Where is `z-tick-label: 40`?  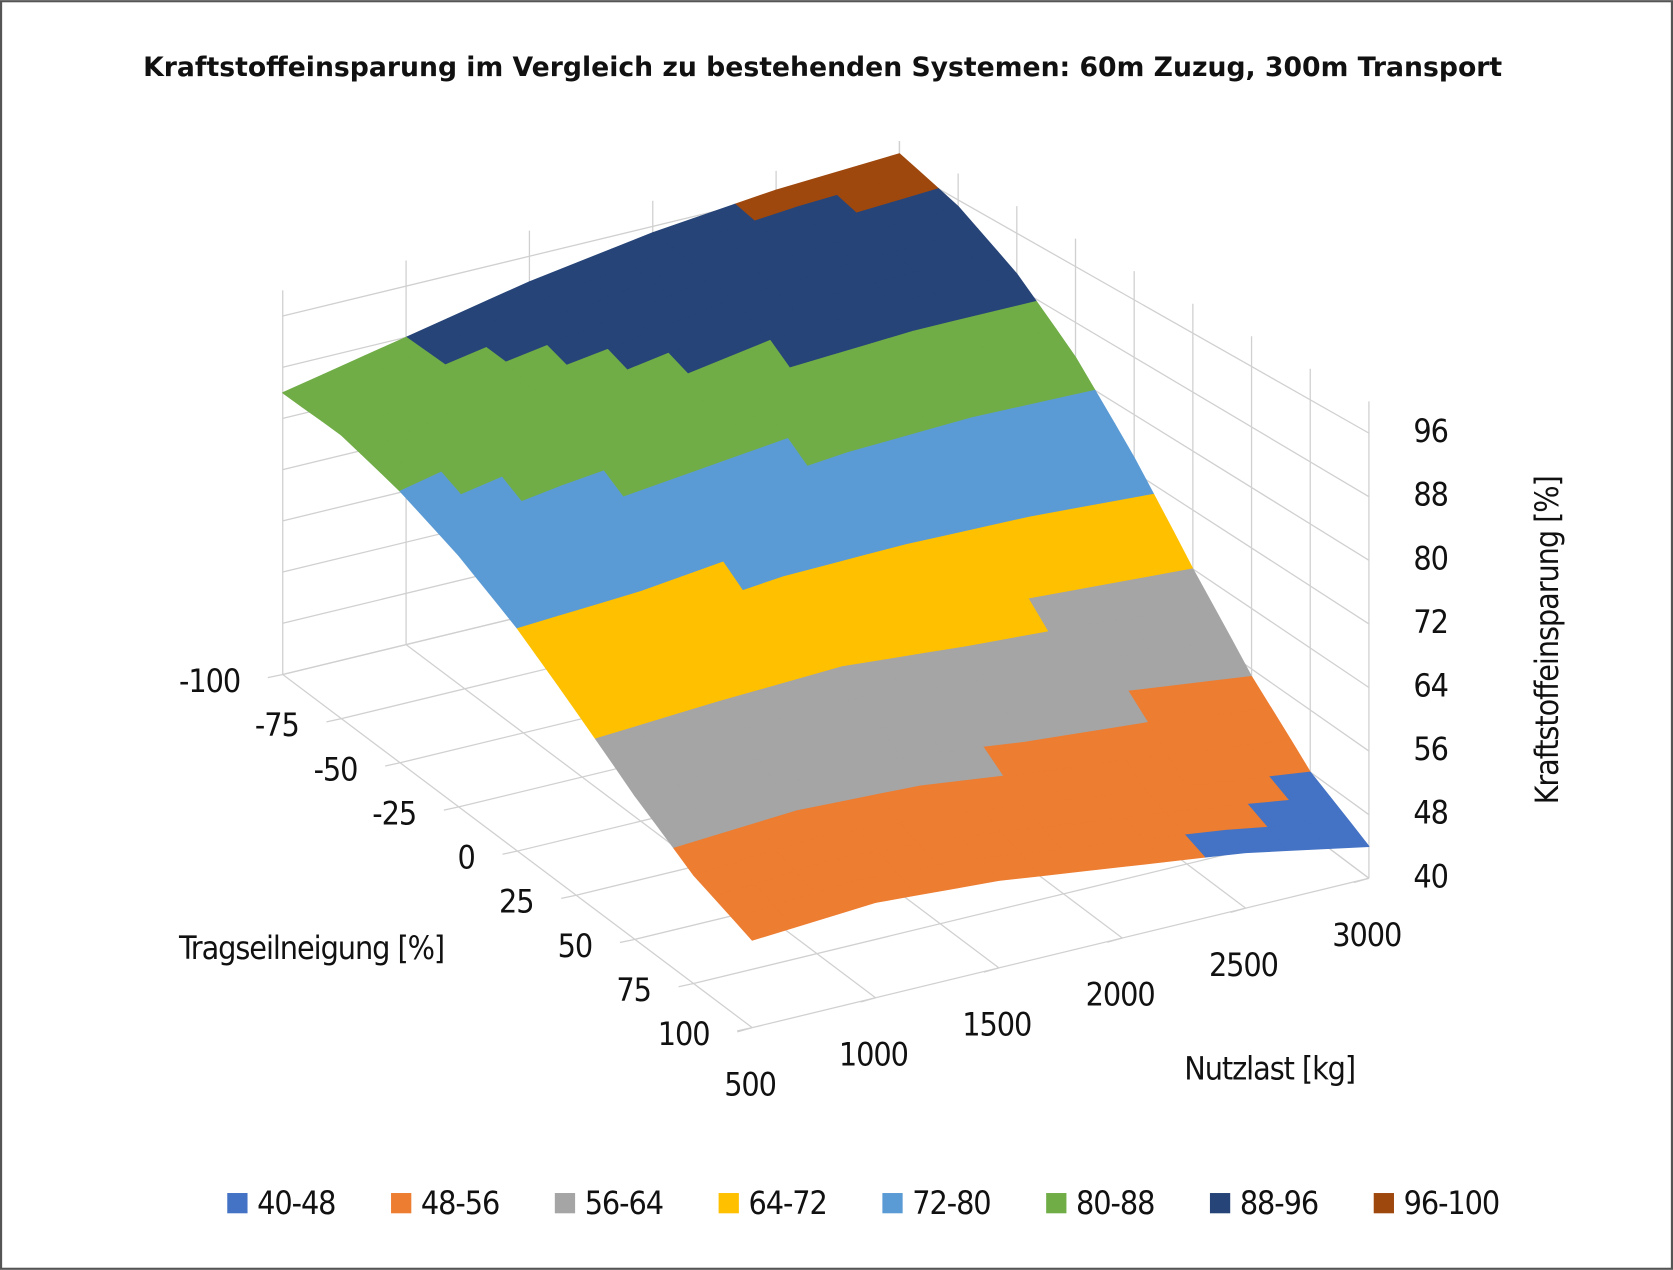
z-tick-label: 40 is located at coordinates (1430, 876).